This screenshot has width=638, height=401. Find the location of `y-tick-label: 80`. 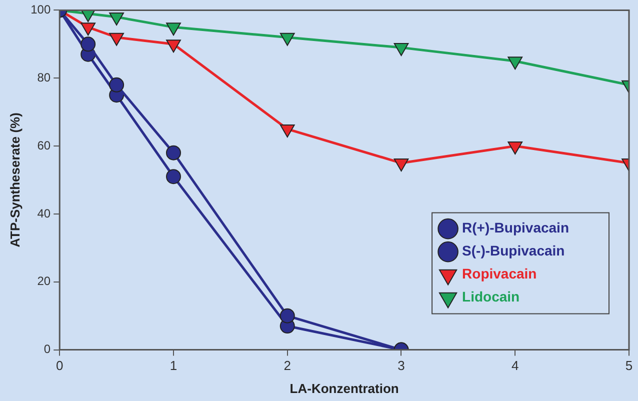

y-tick-label: 80 is located at coordinates (44, 77).